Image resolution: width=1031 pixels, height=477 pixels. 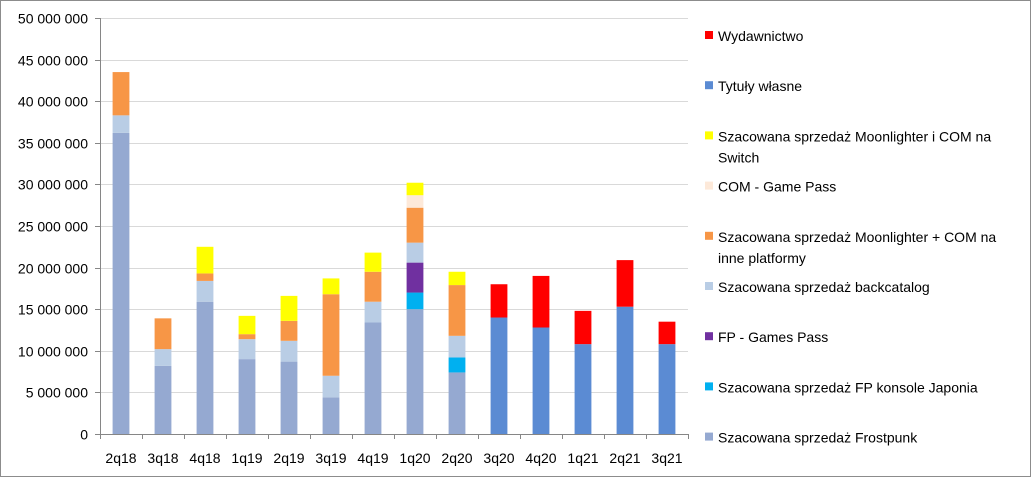 I want to click on y-tick-label: 15 000 000, so click(x=53, y=310).